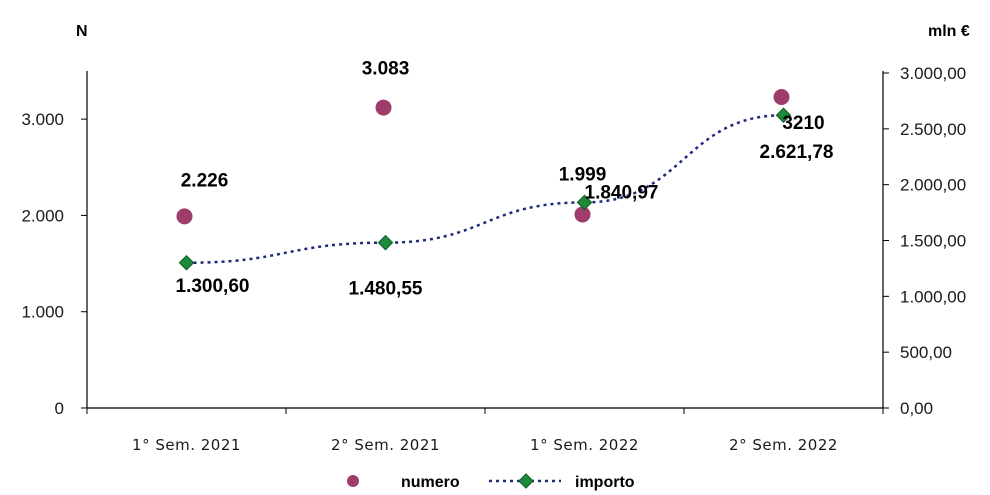 This screenshot has width=990, height=495. I want to click on importo-data-label: 1.300,60, so click(213, 286).